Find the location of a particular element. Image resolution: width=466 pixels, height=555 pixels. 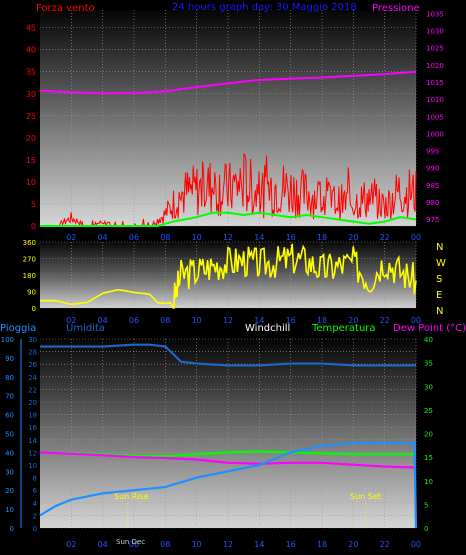

x-tick-label-p2: 18 is located at coordinates (322, 320).